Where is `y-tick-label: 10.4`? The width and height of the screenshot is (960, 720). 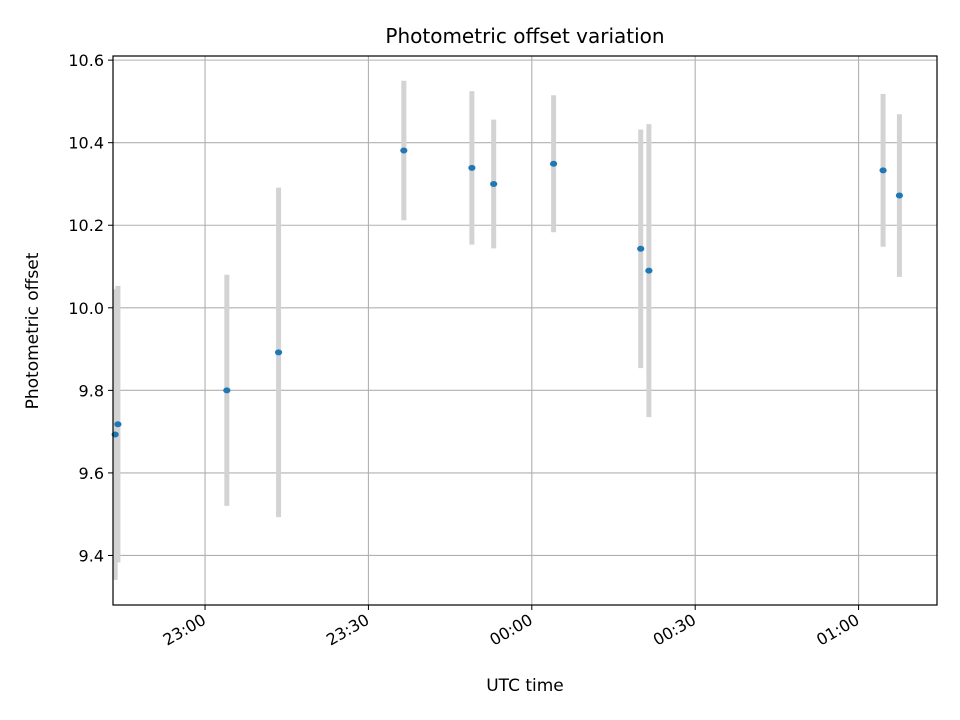
y-tick-label: 10.4 is located at coordinates (86, 143).